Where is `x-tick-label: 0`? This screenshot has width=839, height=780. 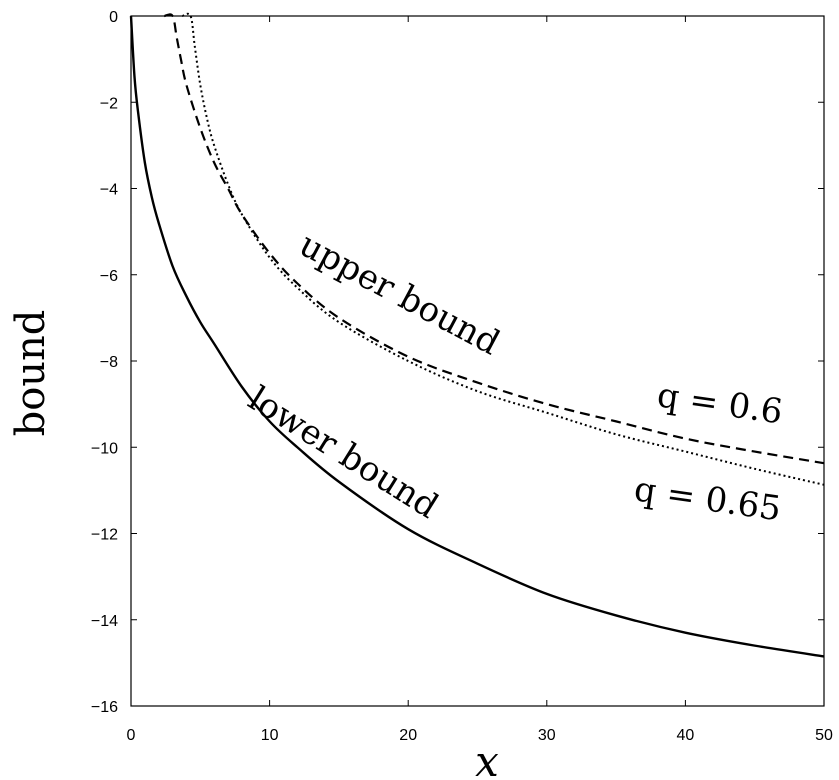 x-tick-label: 0 is located at coordinates (131, 735).